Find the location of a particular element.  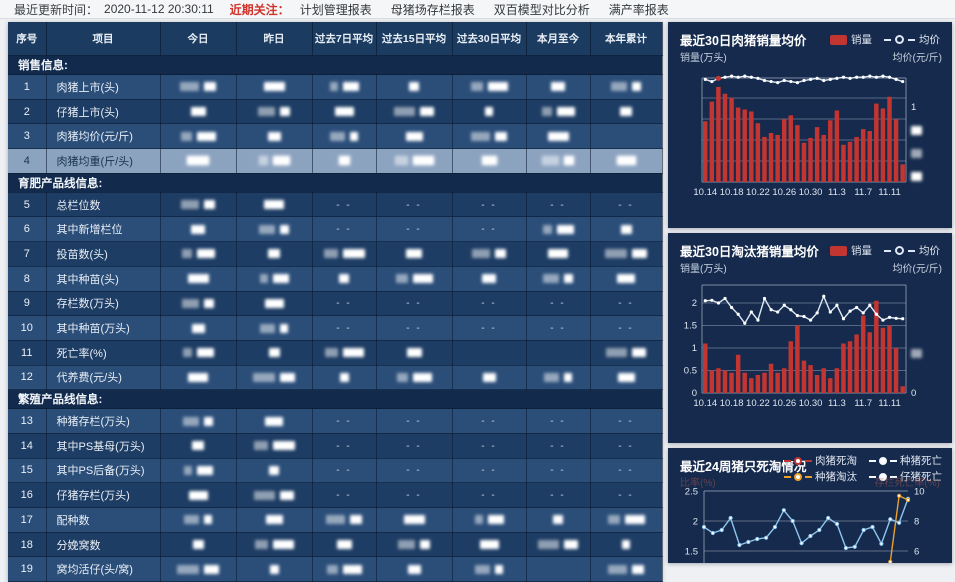

y-axis-label-left-faint: 比率(%) is located at coordinates (698, 483).